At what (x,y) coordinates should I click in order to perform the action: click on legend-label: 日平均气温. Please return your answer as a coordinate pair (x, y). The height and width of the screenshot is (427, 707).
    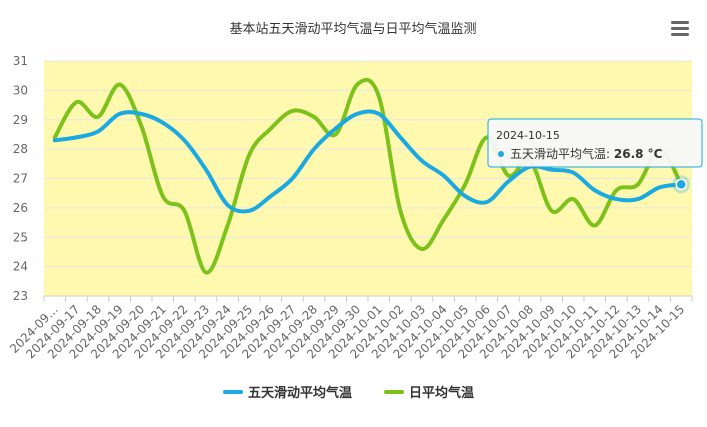
    Looking at the image, I should click on (441, 393).